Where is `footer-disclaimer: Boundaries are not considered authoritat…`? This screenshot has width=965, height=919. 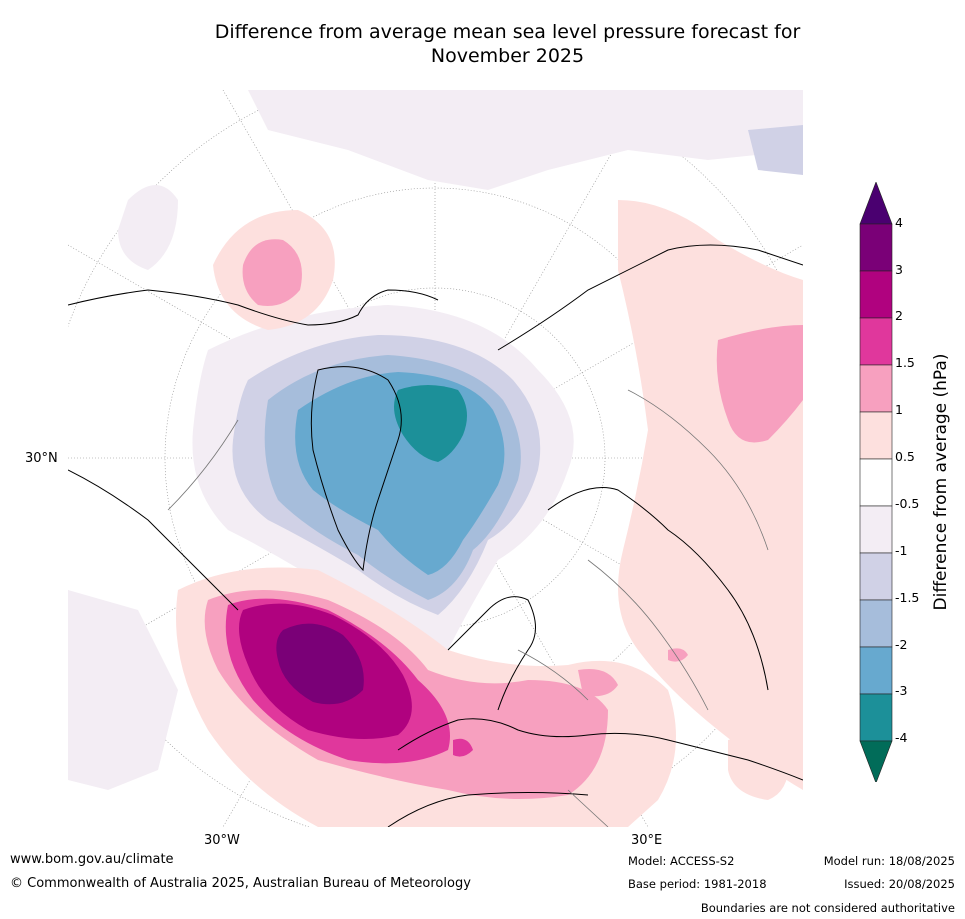 footer-disclaimer: Boundaries are not considered authoritat… is located at coordinates (827, 908).